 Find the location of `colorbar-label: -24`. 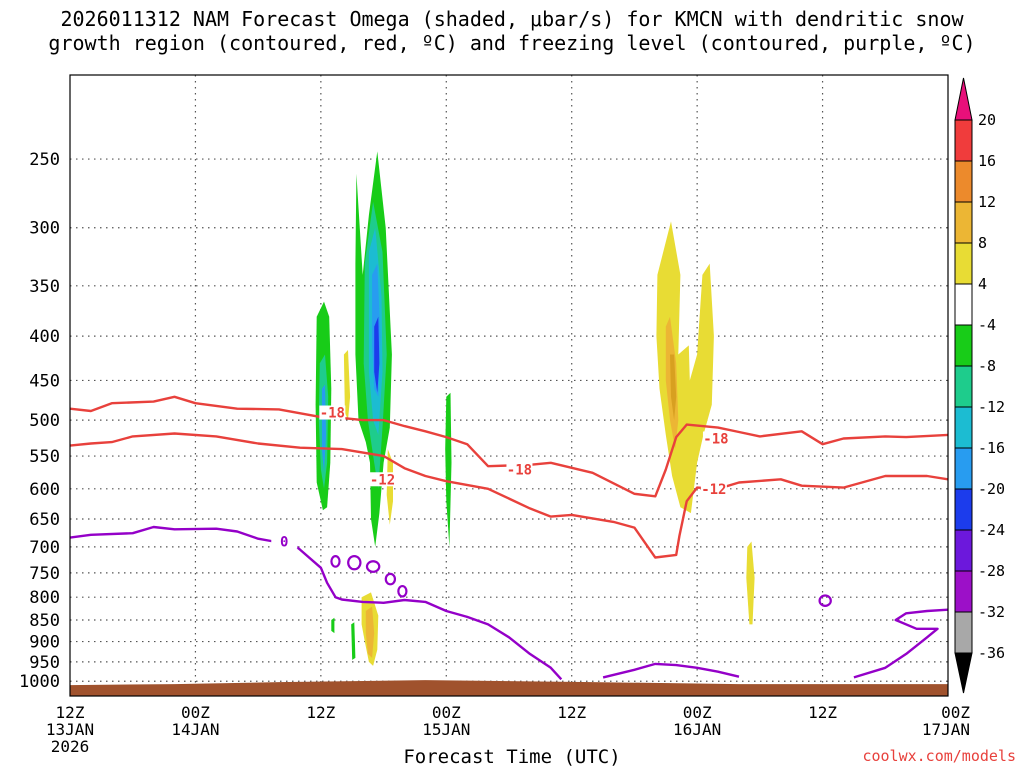

colorbar-label: -24 is located at coordinates (991, 530).